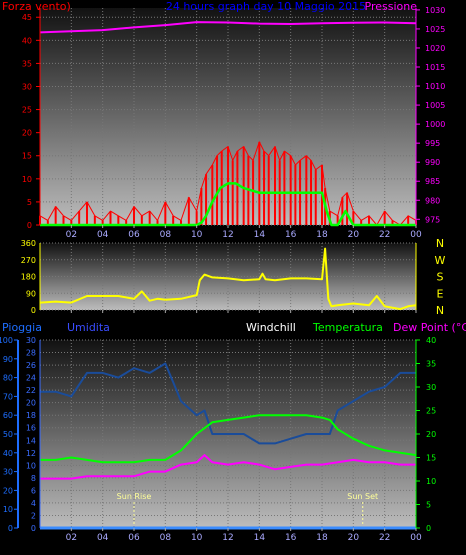  I want to click on chart-title: 24 hours graph day 10 Maggio 2015, so click(266, 6).